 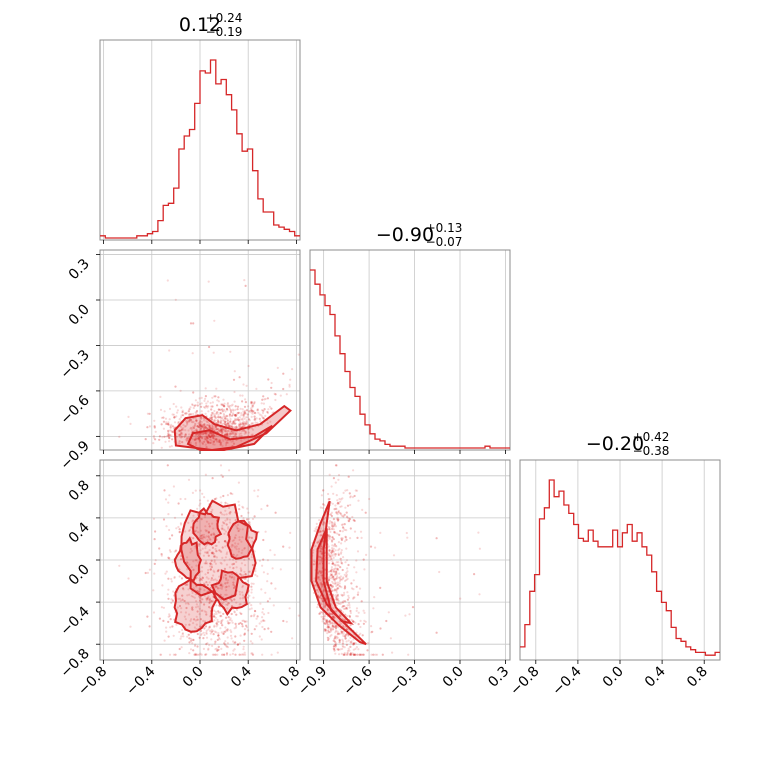 I want to click on panel-1-3-point-2000, so click(x=232, y=622).